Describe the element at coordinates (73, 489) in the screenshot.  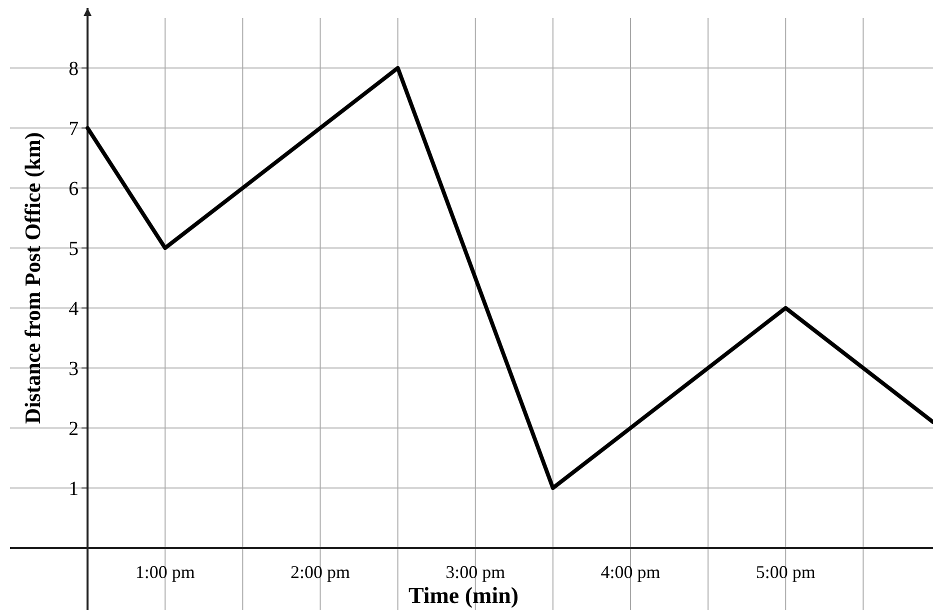
I see `y-tick-label: 1` at that location.